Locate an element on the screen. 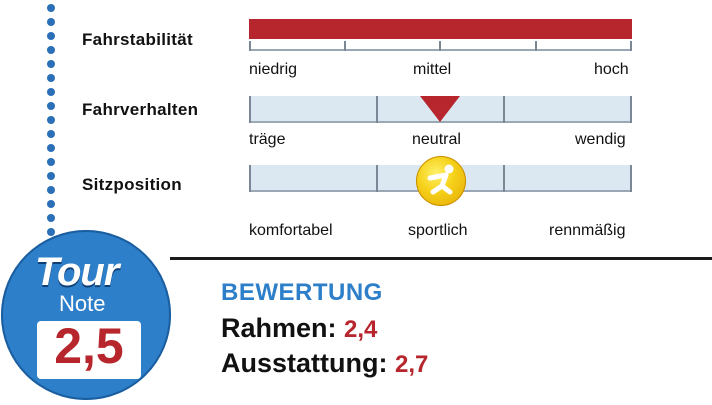  scale-label-mittel: mittel is located at coordinates (432, 69).